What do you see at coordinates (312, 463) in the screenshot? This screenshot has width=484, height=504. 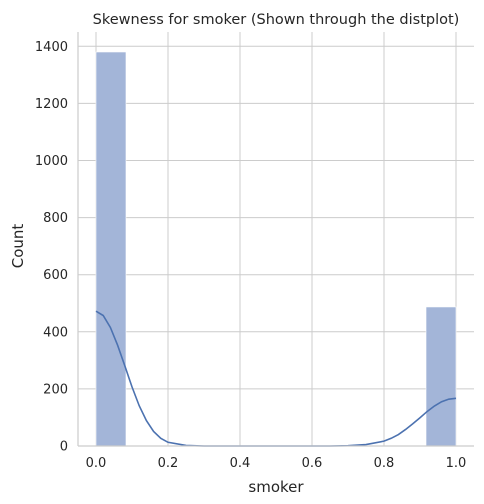 I see `x-tick-label: 0.6` at bounding box center [312, 463].